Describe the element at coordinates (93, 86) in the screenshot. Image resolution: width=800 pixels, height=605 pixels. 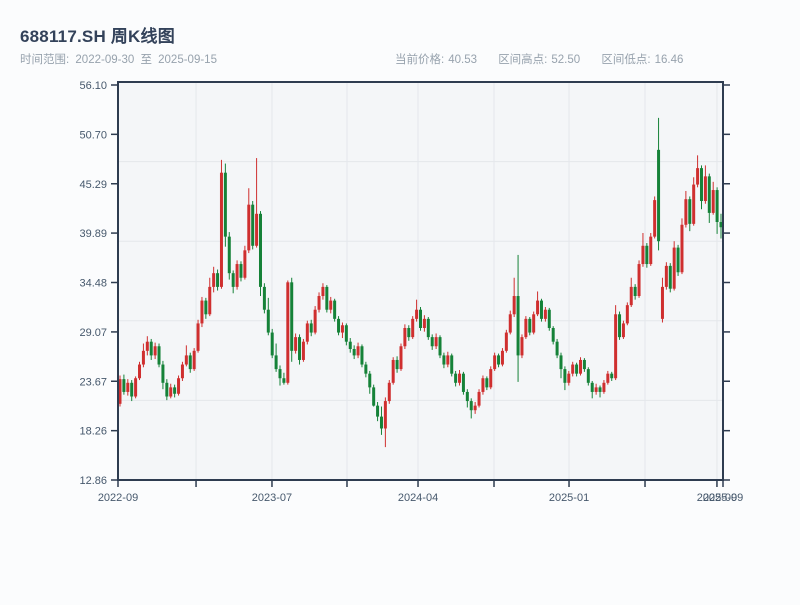
I see `svg-text: 56.10` at that location.